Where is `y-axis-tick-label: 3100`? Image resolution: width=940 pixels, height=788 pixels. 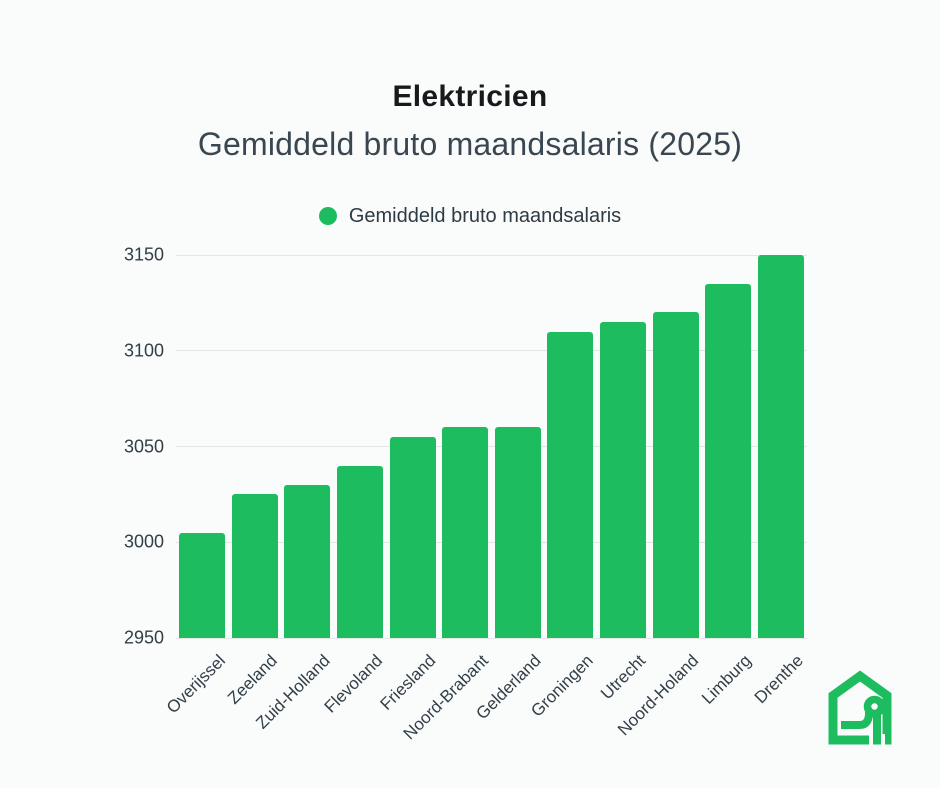
y-axis-tick-label: 3100 is located at coordinates (143, 350).